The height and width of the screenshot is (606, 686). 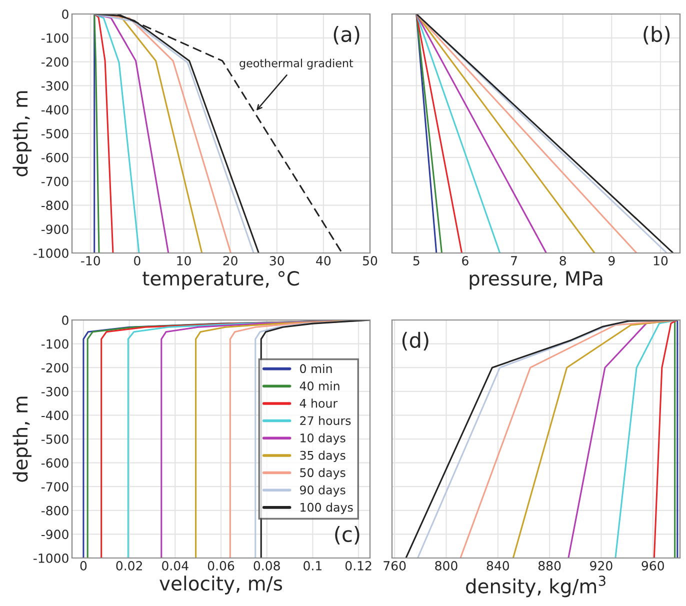 What do you see at coordinates (601, 565) in the screenshot?
I see `x-tick-label: 920` at bounding box center [601, 565].